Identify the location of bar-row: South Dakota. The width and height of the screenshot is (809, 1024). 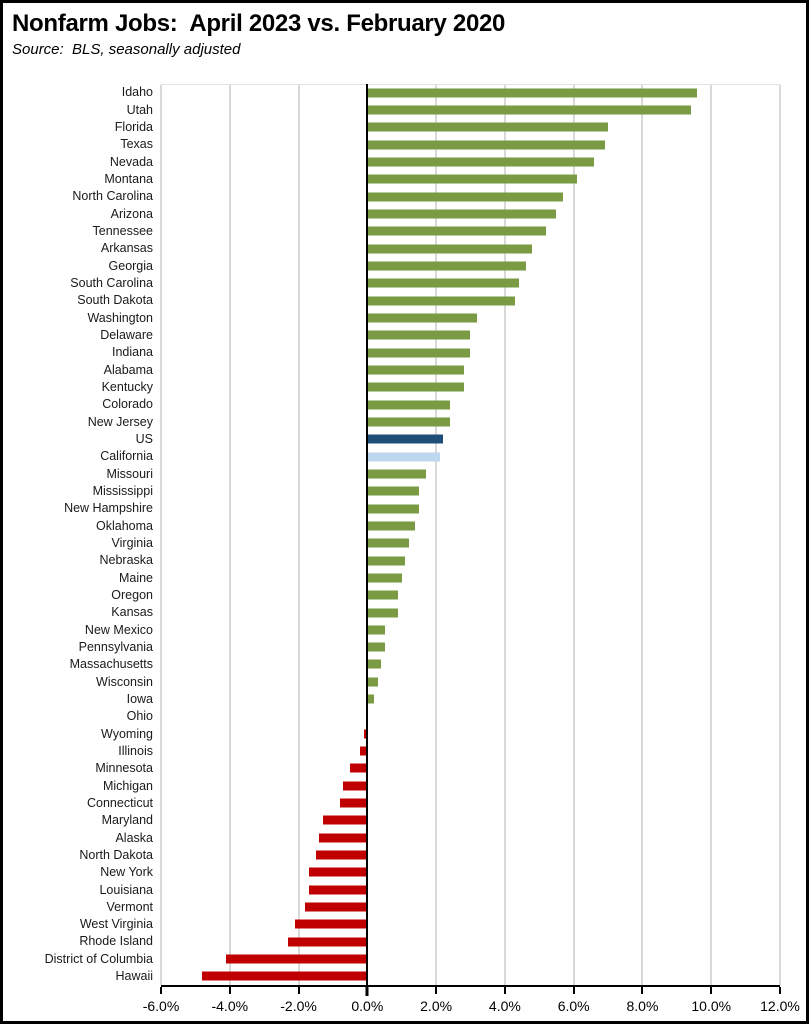
(404, 300).